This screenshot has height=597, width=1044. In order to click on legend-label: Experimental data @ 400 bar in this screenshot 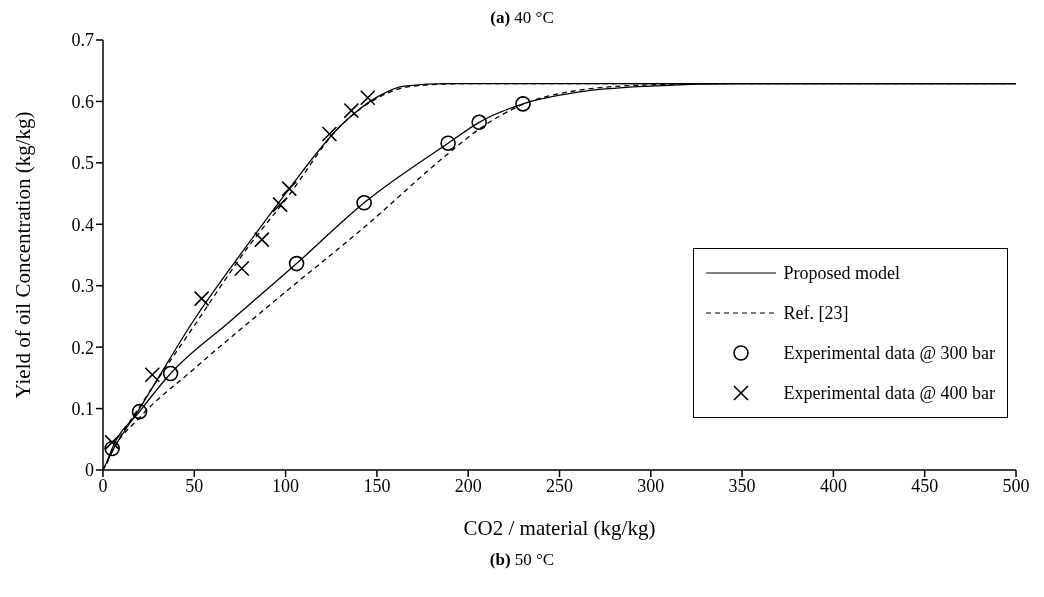, I will do `click(889, 393)`.